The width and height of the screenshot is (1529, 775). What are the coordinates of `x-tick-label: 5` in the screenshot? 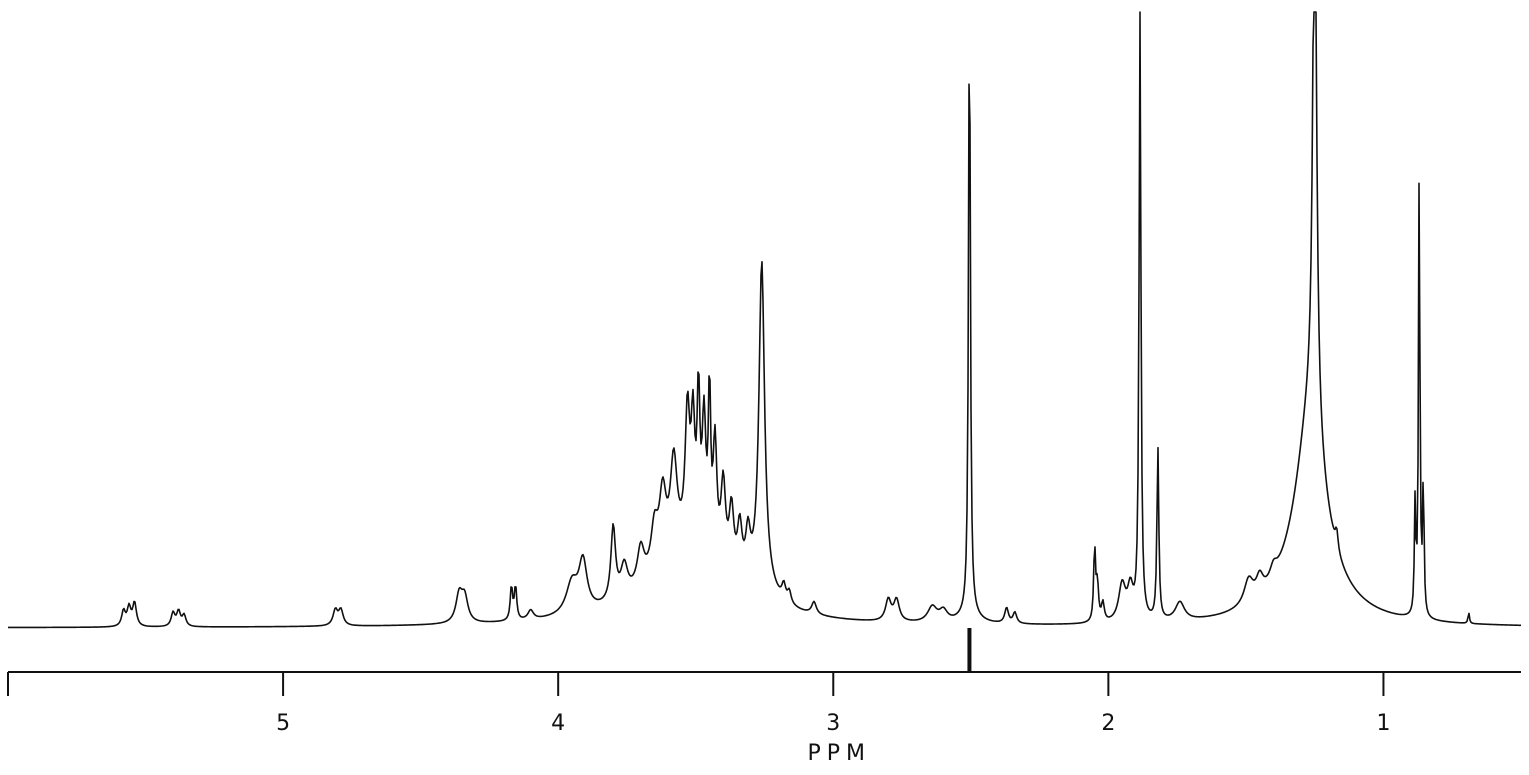 It's located at (283, 723).